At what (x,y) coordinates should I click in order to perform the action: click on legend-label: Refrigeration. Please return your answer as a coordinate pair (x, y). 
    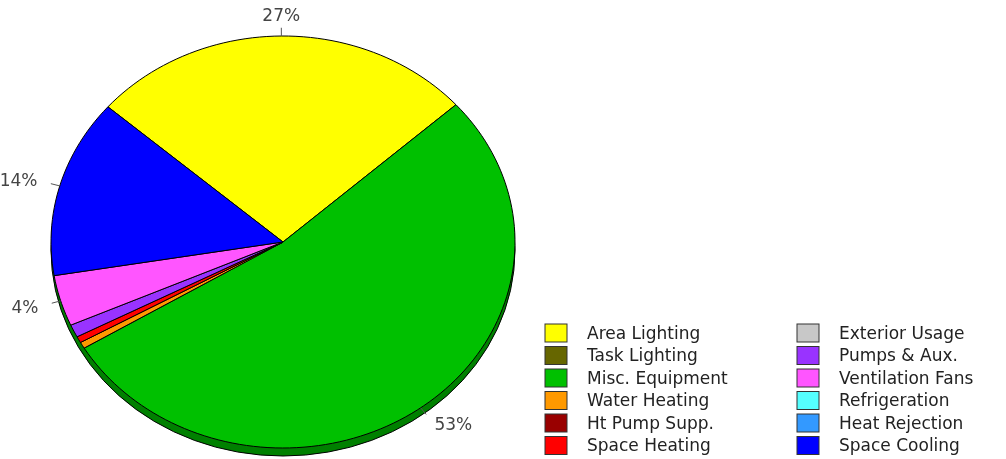
    Looking at the image, I should click on (894, 400).